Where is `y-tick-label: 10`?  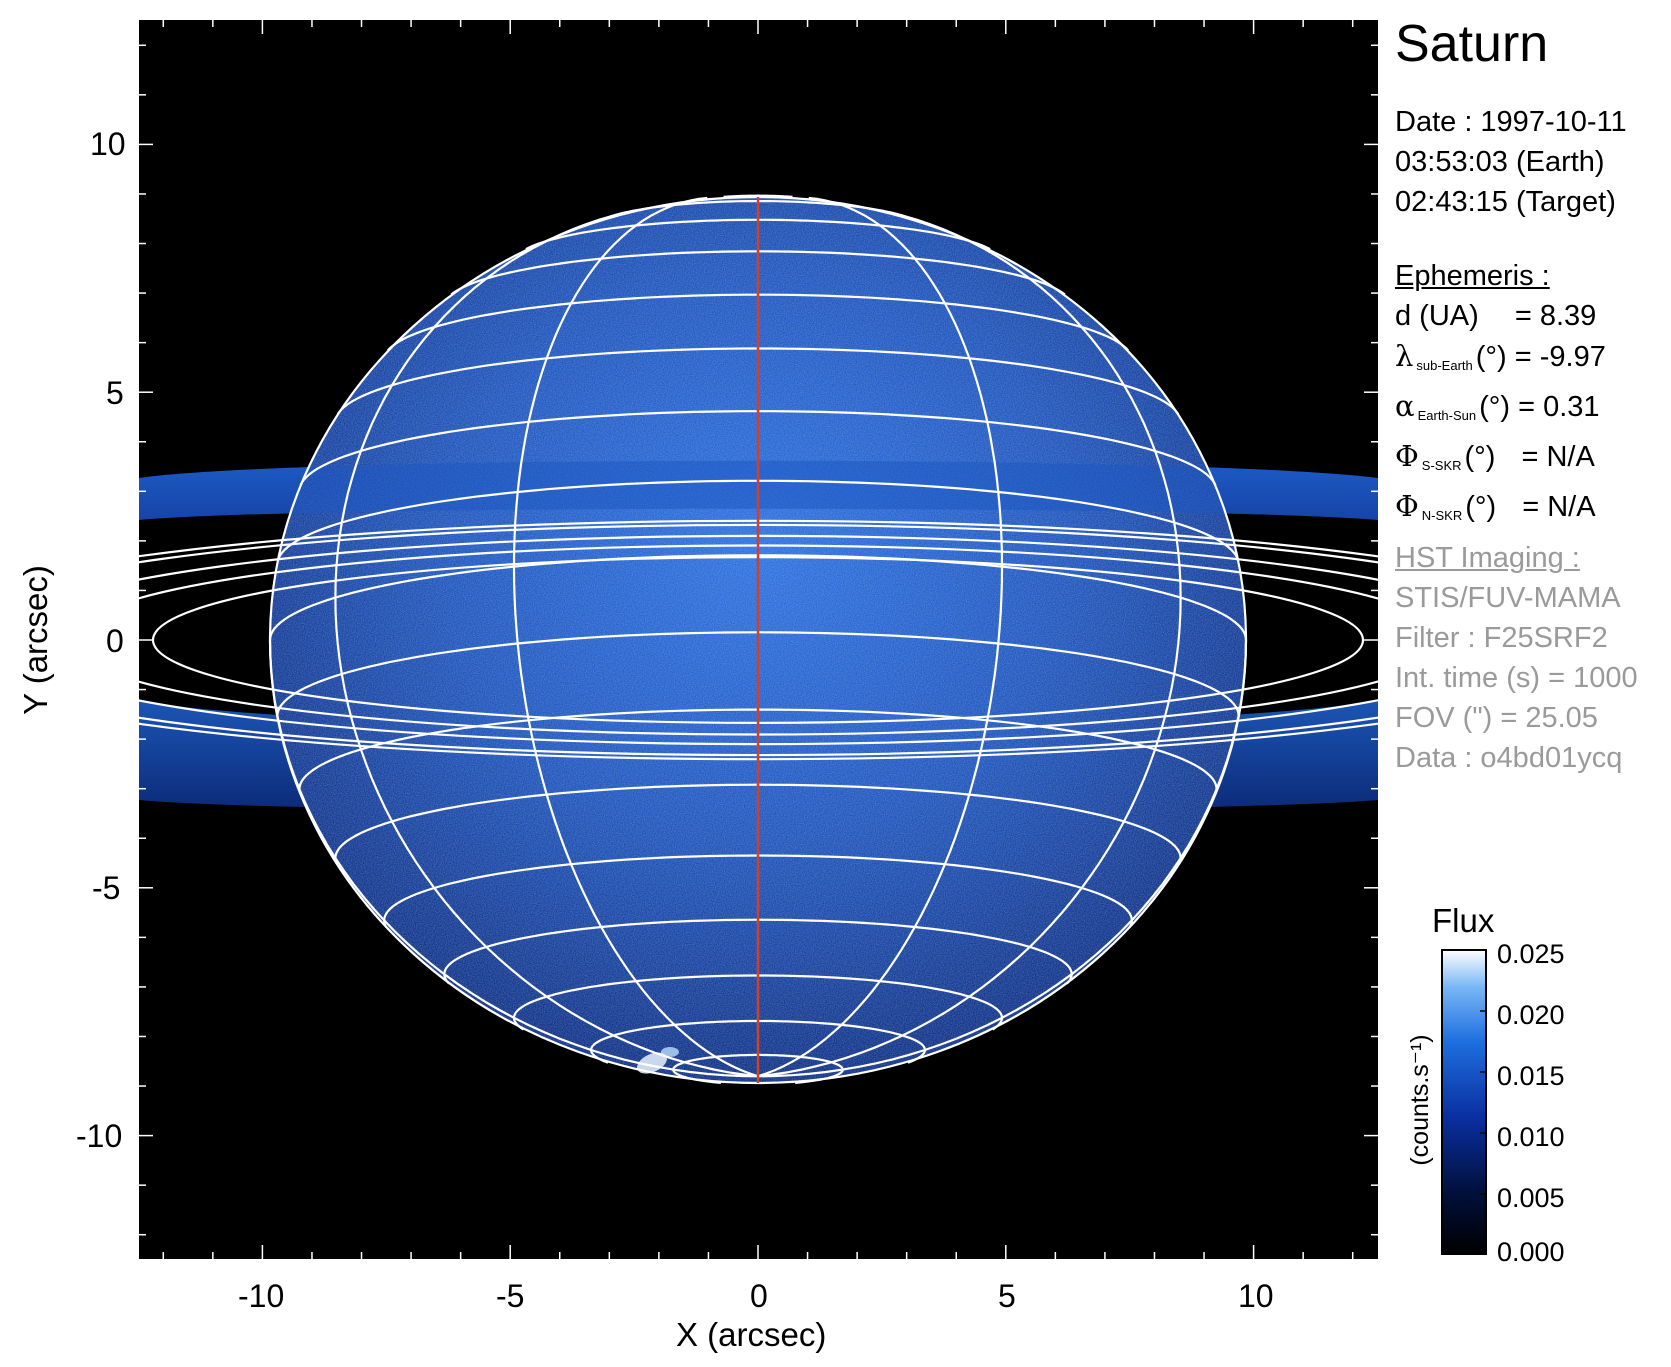
y-tick-label: 10 is located at coordinates (108, 144).